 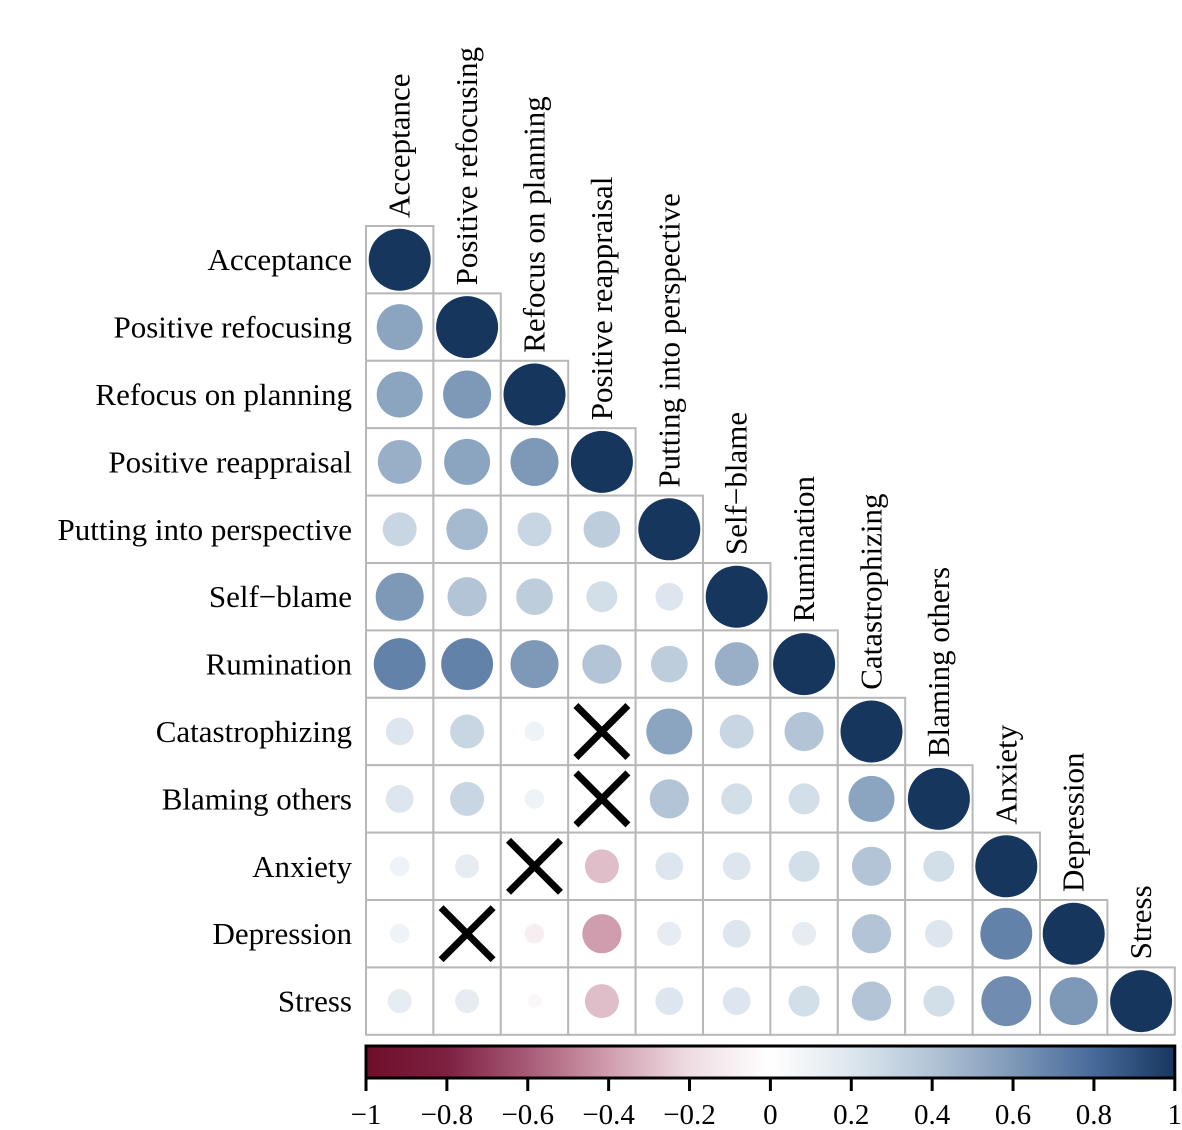 What do you see at coordinates (1140, 922) in the screenshot?
I see `column-label: Stress` at bounding box center [1140, 922].